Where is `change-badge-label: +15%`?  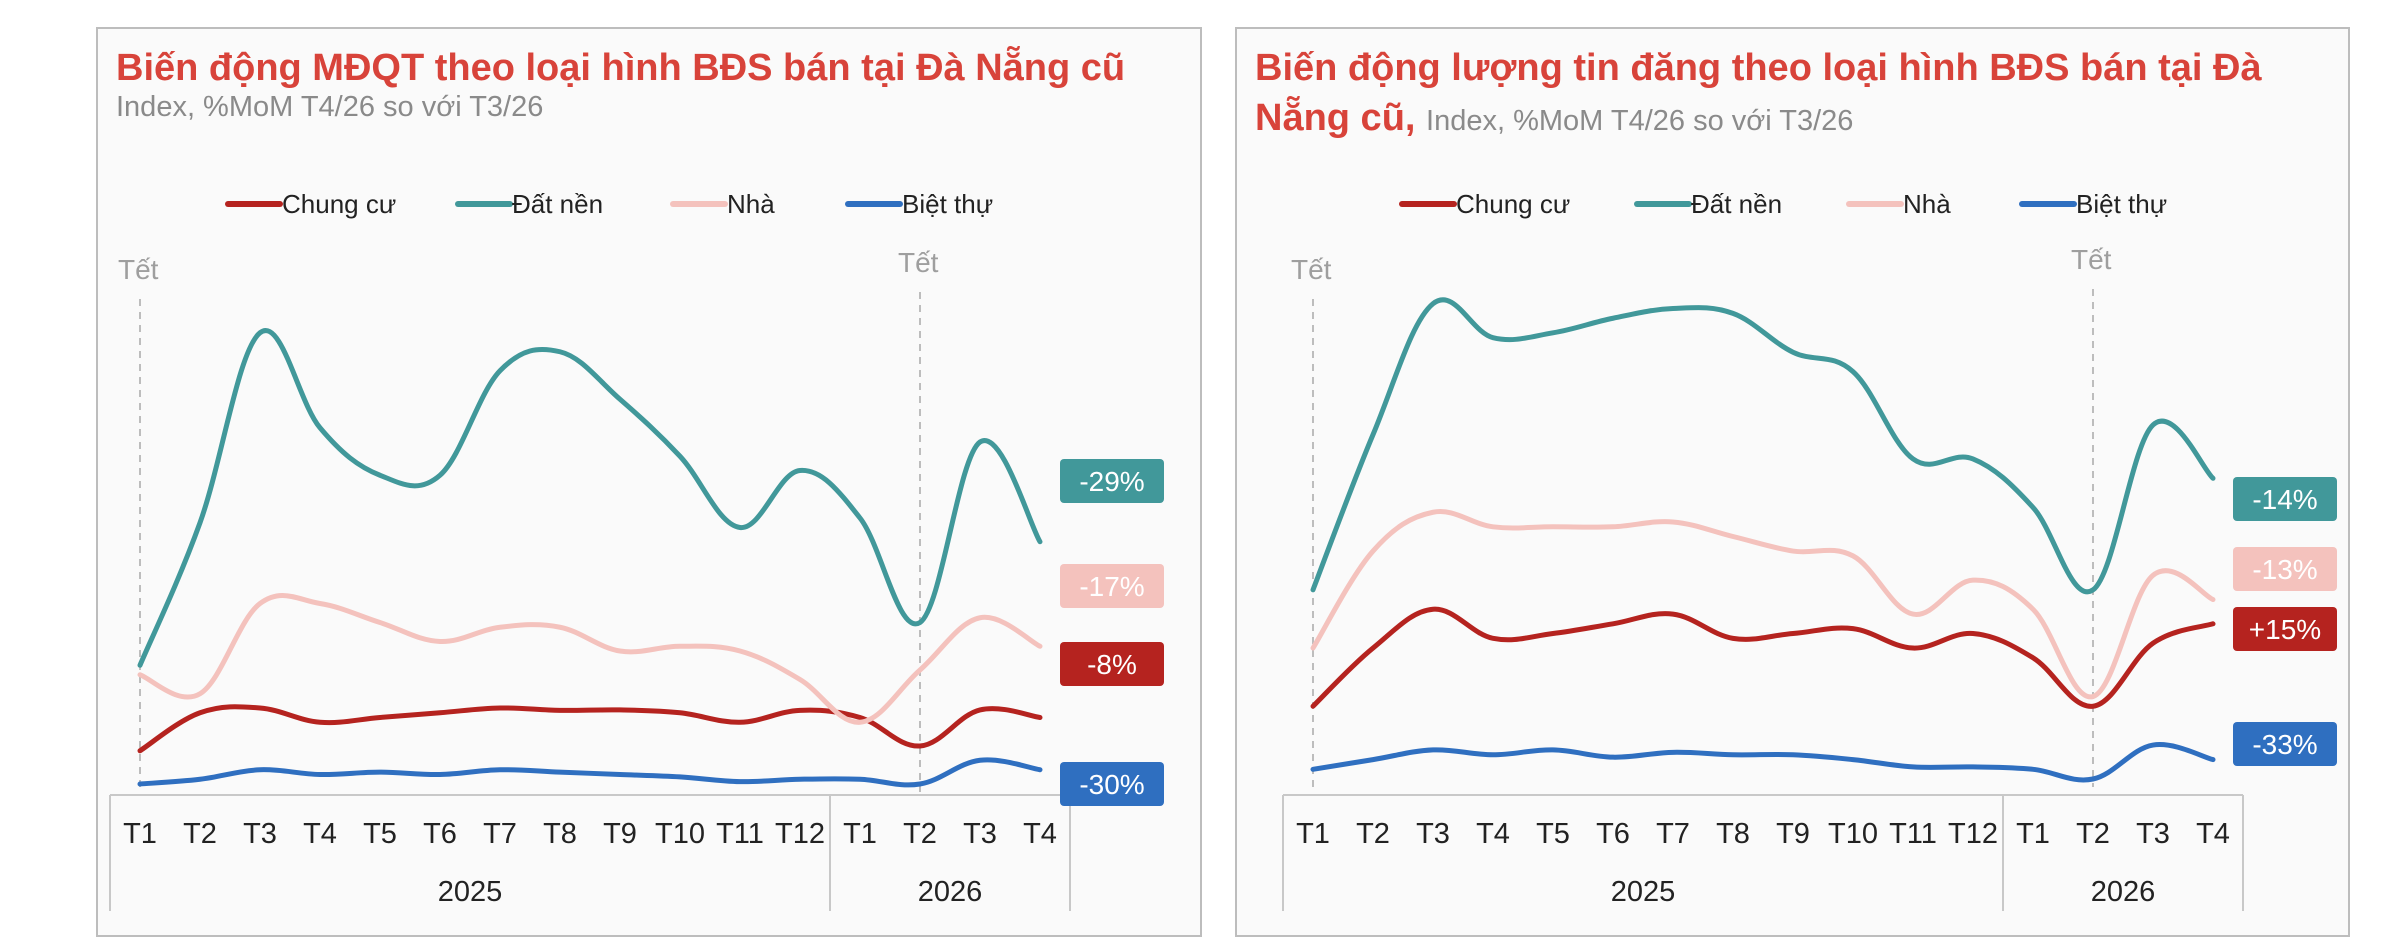
change-badge-label: +15% is located at coordinates (2285, 629).